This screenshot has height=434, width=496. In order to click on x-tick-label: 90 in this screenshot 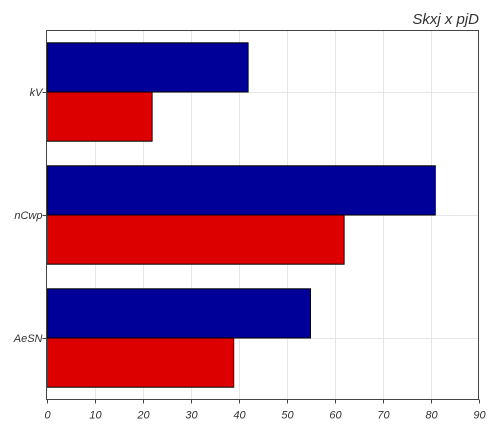, I will do `click(479, 416)`.